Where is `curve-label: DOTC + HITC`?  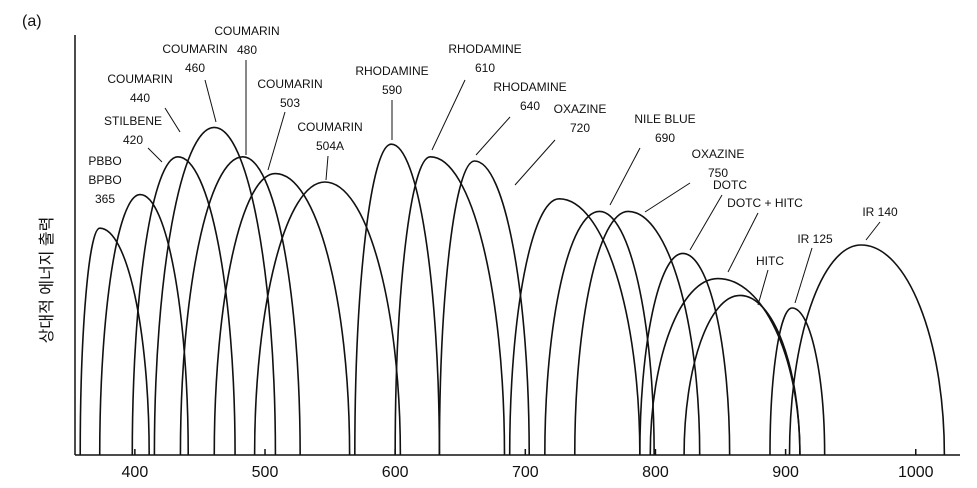
curve-label: DOTC + HITC is located at coordinates (765, 203).